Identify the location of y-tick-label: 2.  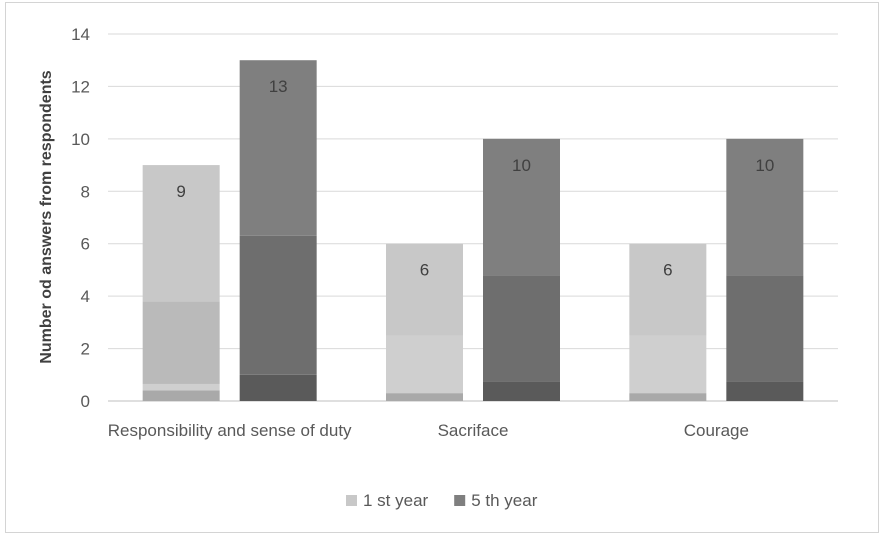
(85, 349).